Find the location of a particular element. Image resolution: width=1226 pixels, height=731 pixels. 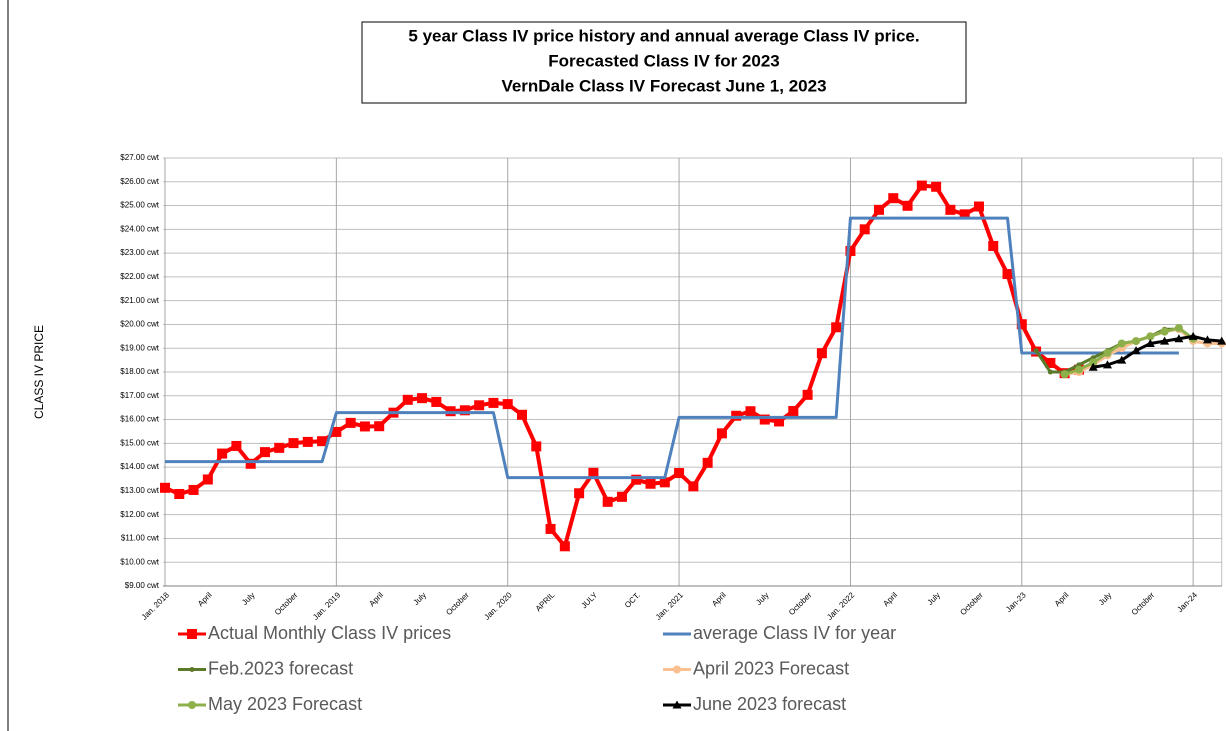

y-tick-label: $21.00 cwt is located at coordinates (139, 300).